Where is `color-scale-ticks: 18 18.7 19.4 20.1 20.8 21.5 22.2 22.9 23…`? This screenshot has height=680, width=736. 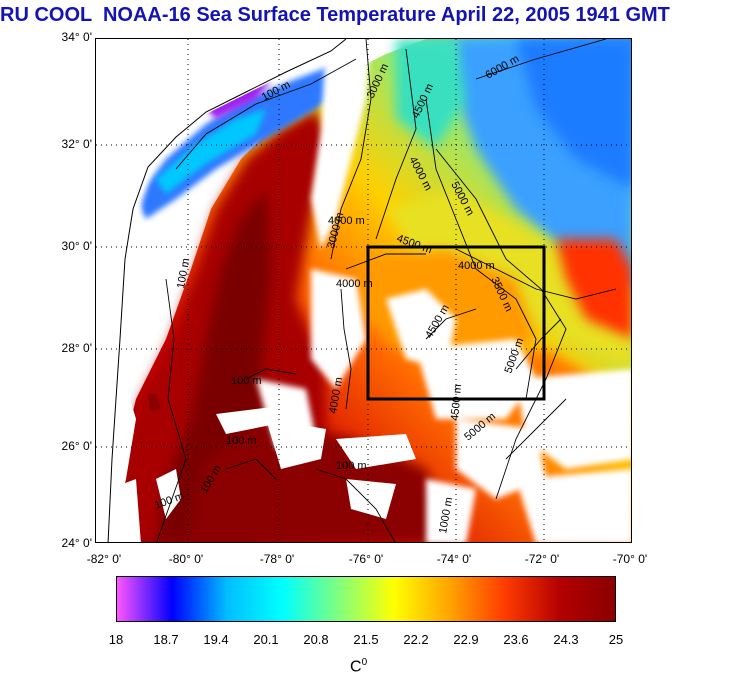
color-scale-ticks: 18 18.7 19.4 20.1 20.8 21.5 22.2 22.9 23… is located at coordinates (368, 641).